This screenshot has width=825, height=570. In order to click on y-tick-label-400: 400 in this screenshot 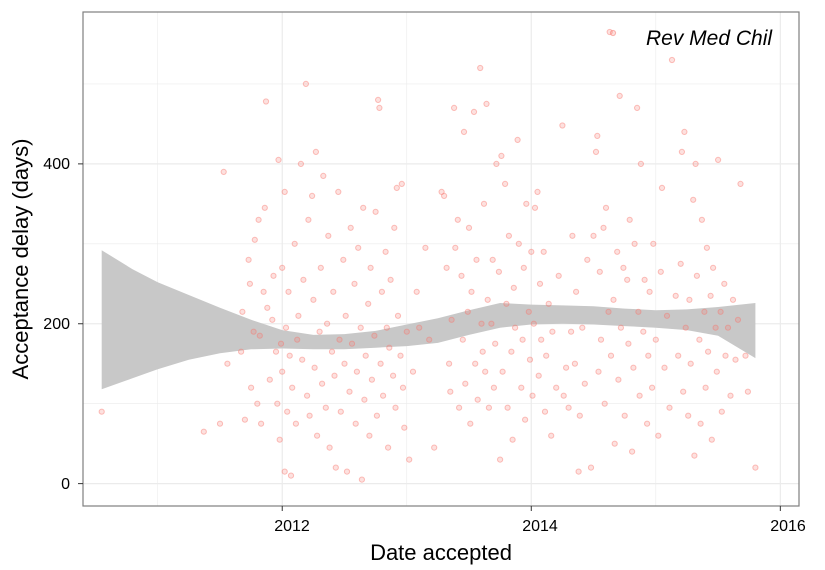, I will do `click(56, 164)`.